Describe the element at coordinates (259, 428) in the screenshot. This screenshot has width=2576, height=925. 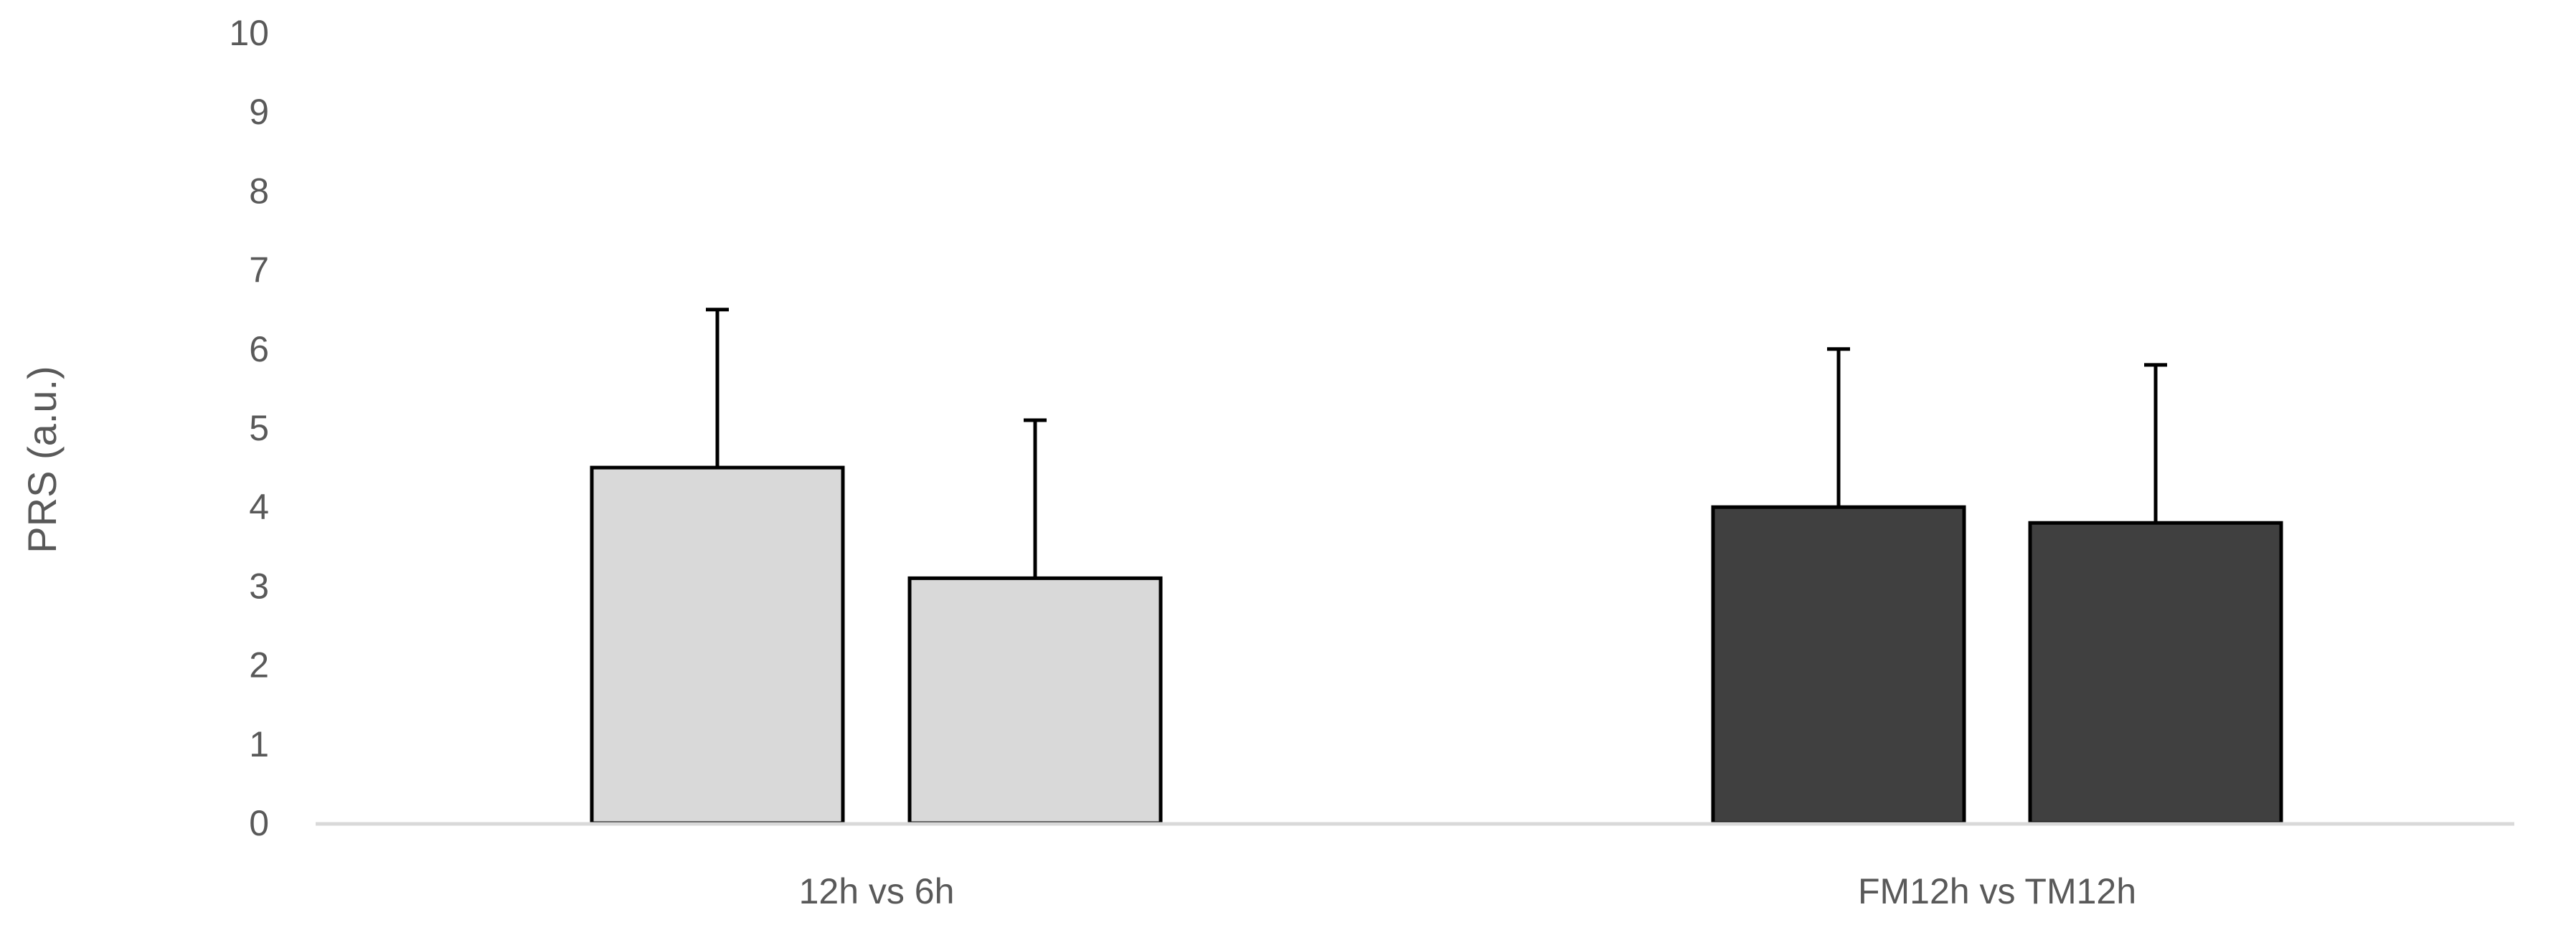
I see `y-tick-label: 5` at that location.